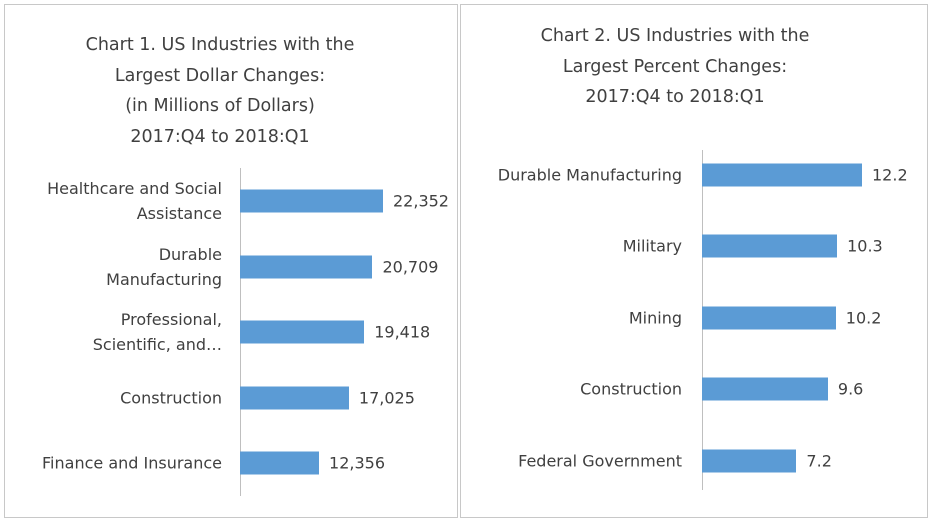 Image resolution: width=932 pixels, height=524 pixels. Describe the element at coordinates (421, 201) in the screenshot. I see `data-label: 22,352` at that location.